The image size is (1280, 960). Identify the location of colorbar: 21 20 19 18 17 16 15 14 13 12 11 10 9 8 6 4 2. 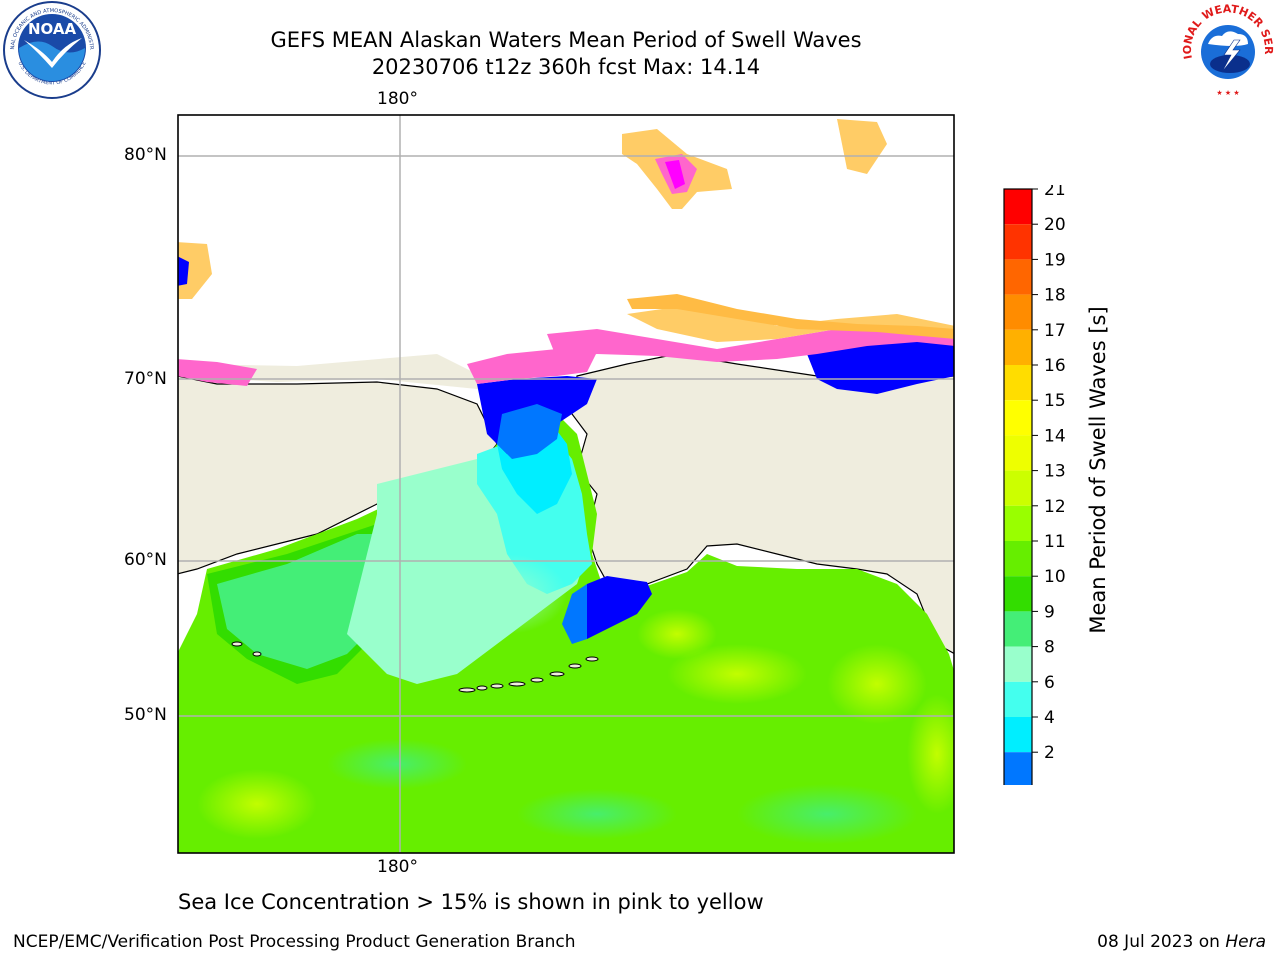
(1034, 485).